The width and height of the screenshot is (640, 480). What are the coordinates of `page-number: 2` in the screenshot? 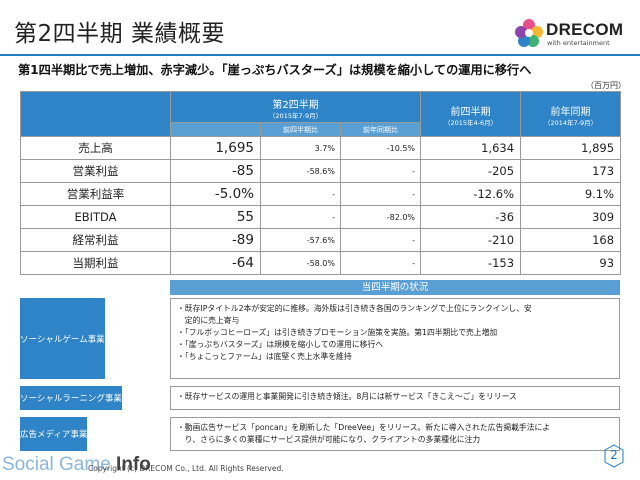 It's located at (614, 456).